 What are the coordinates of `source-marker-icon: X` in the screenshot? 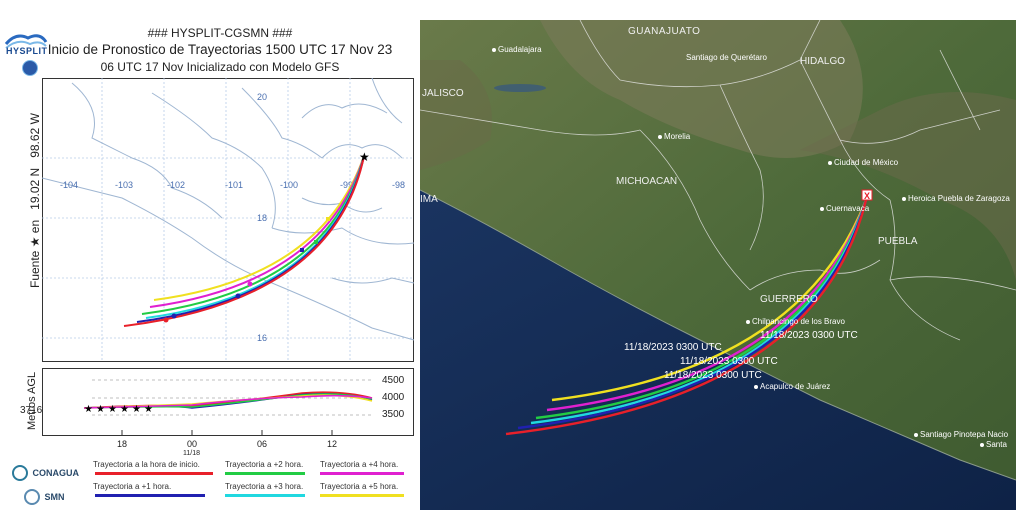 It's located at (867, 196).